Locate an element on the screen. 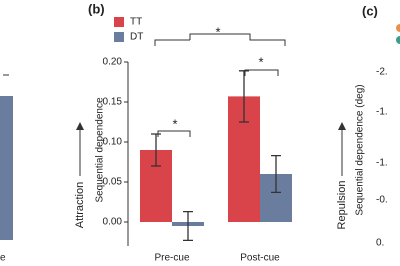 Image resolution: width=400 pixels, height=266 pixels. direction-label: Attraction is located at coordinates (80, 205).